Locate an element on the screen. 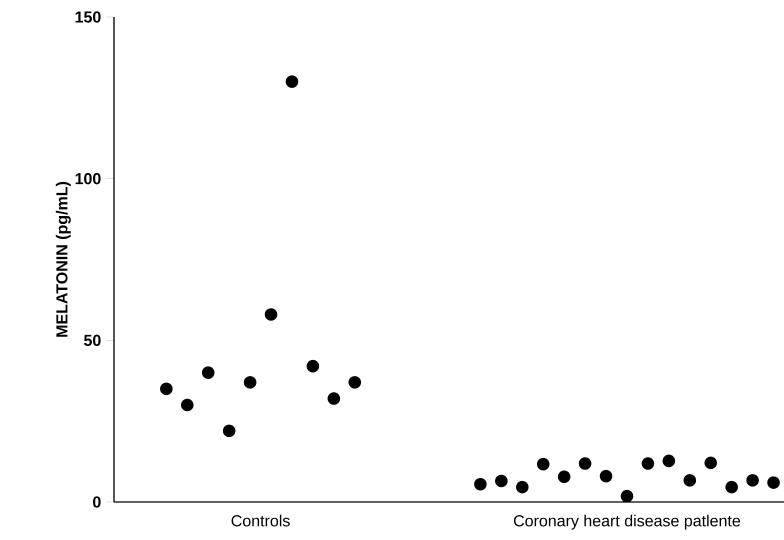  text: Coronary heart disease patlente is located at coordinates (627, 522).